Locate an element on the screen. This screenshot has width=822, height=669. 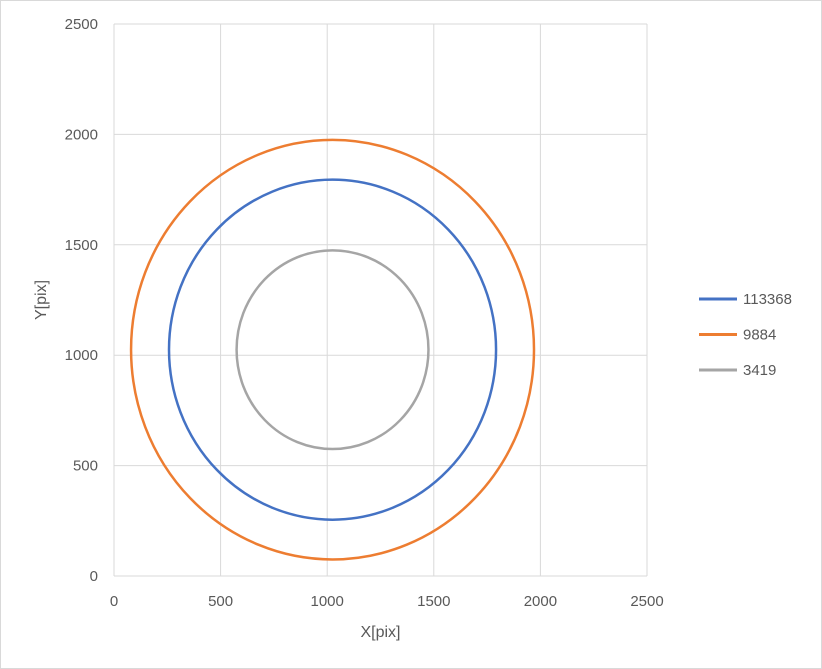
x-tick-label: 2500 is located at coordinates (646, 601).